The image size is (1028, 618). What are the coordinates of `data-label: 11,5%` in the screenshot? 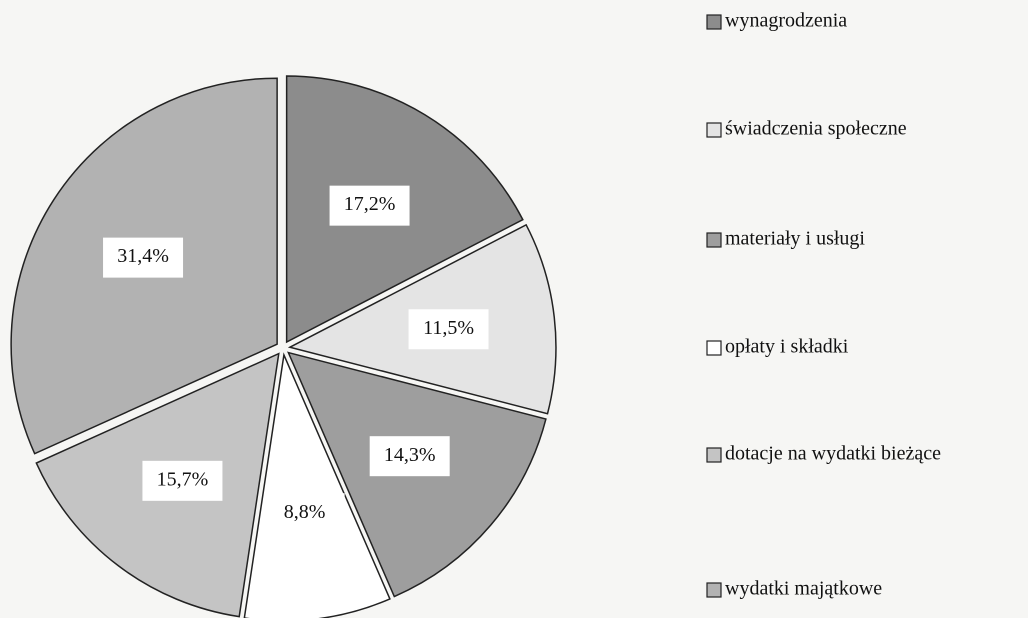 It's located at (448, 328).